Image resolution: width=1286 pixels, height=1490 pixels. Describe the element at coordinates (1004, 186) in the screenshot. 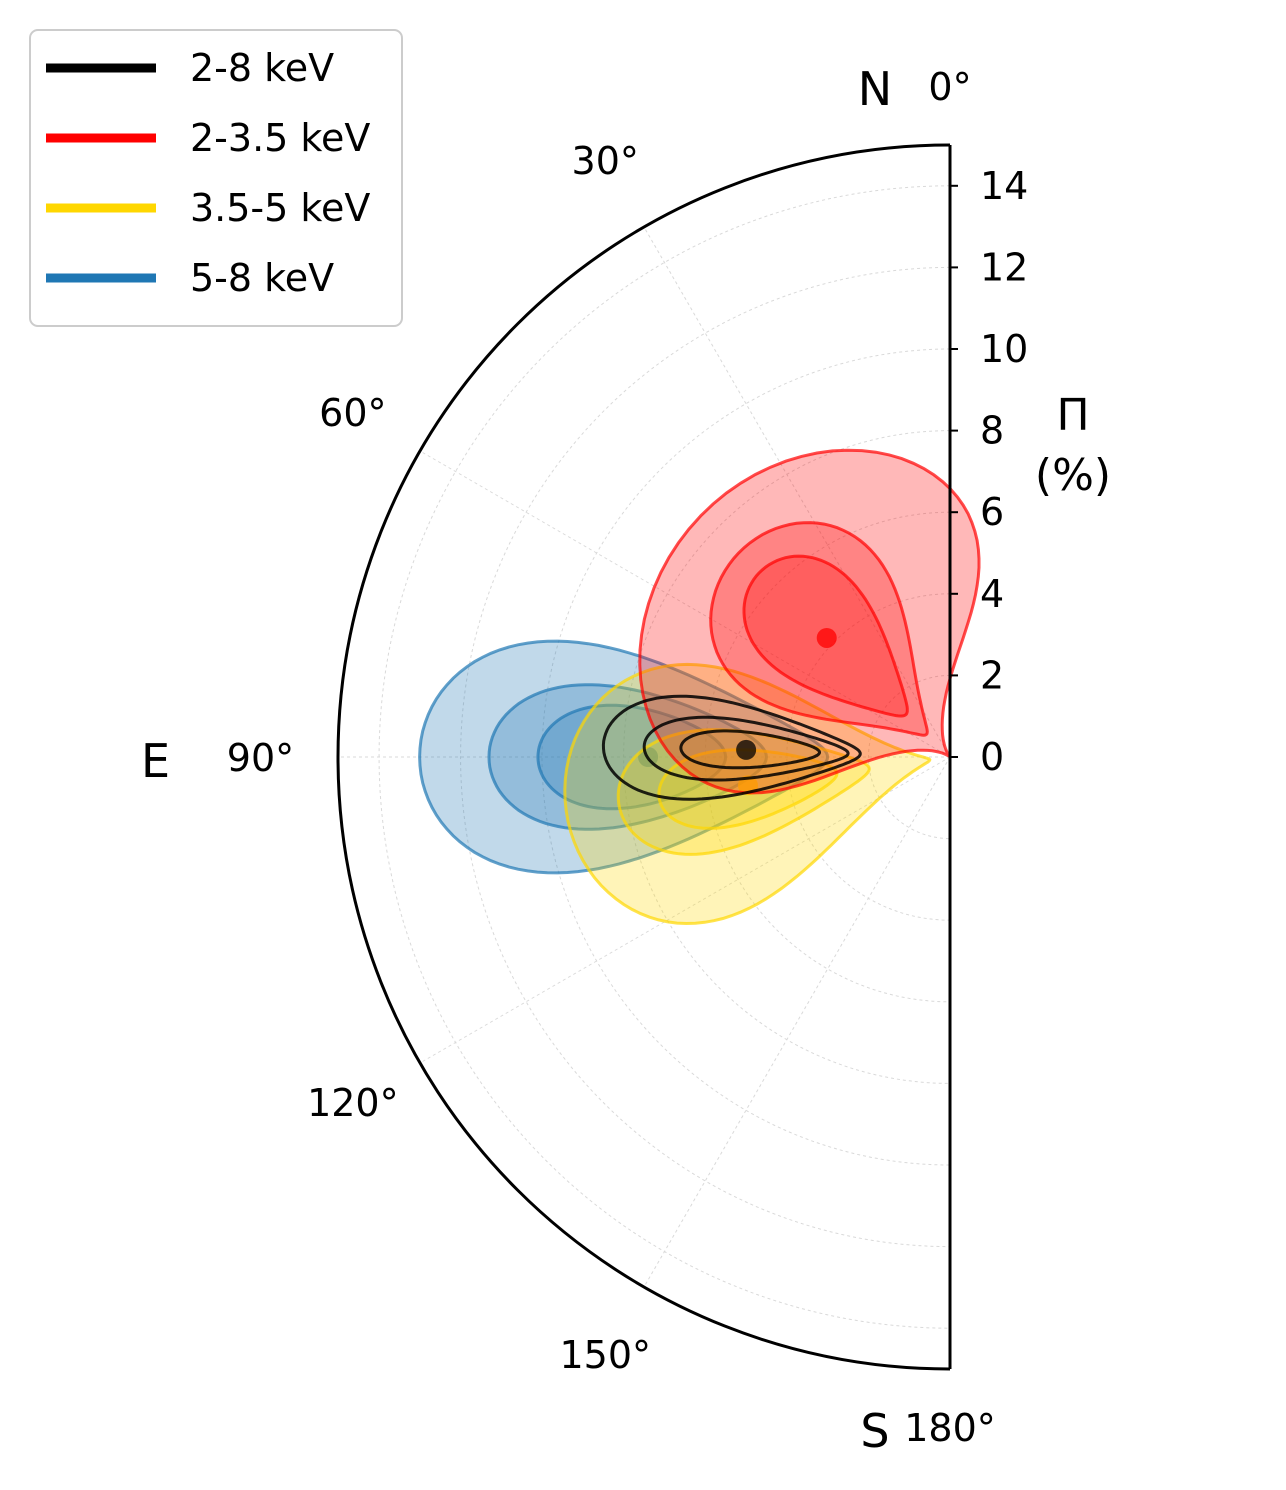

I see `radial-tick-label: 14` at that location.